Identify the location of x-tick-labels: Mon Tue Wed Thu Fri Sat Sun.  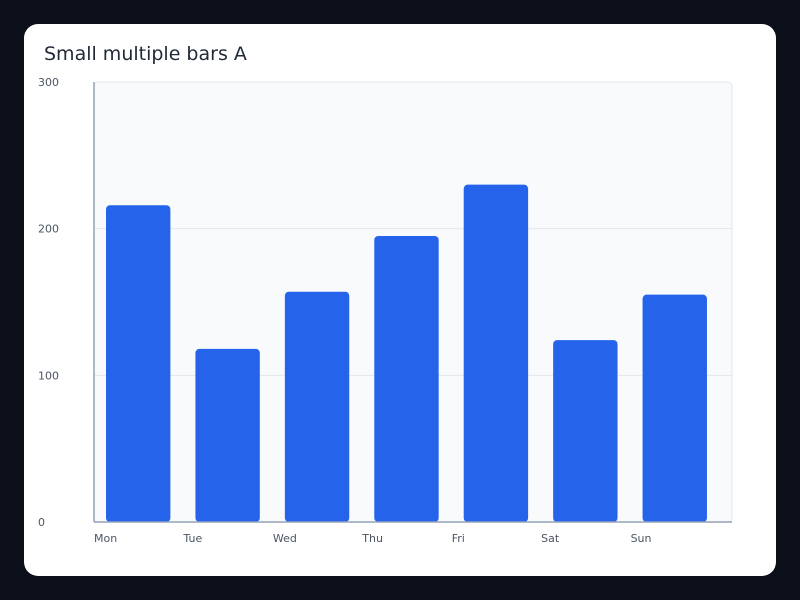
(373, 538).